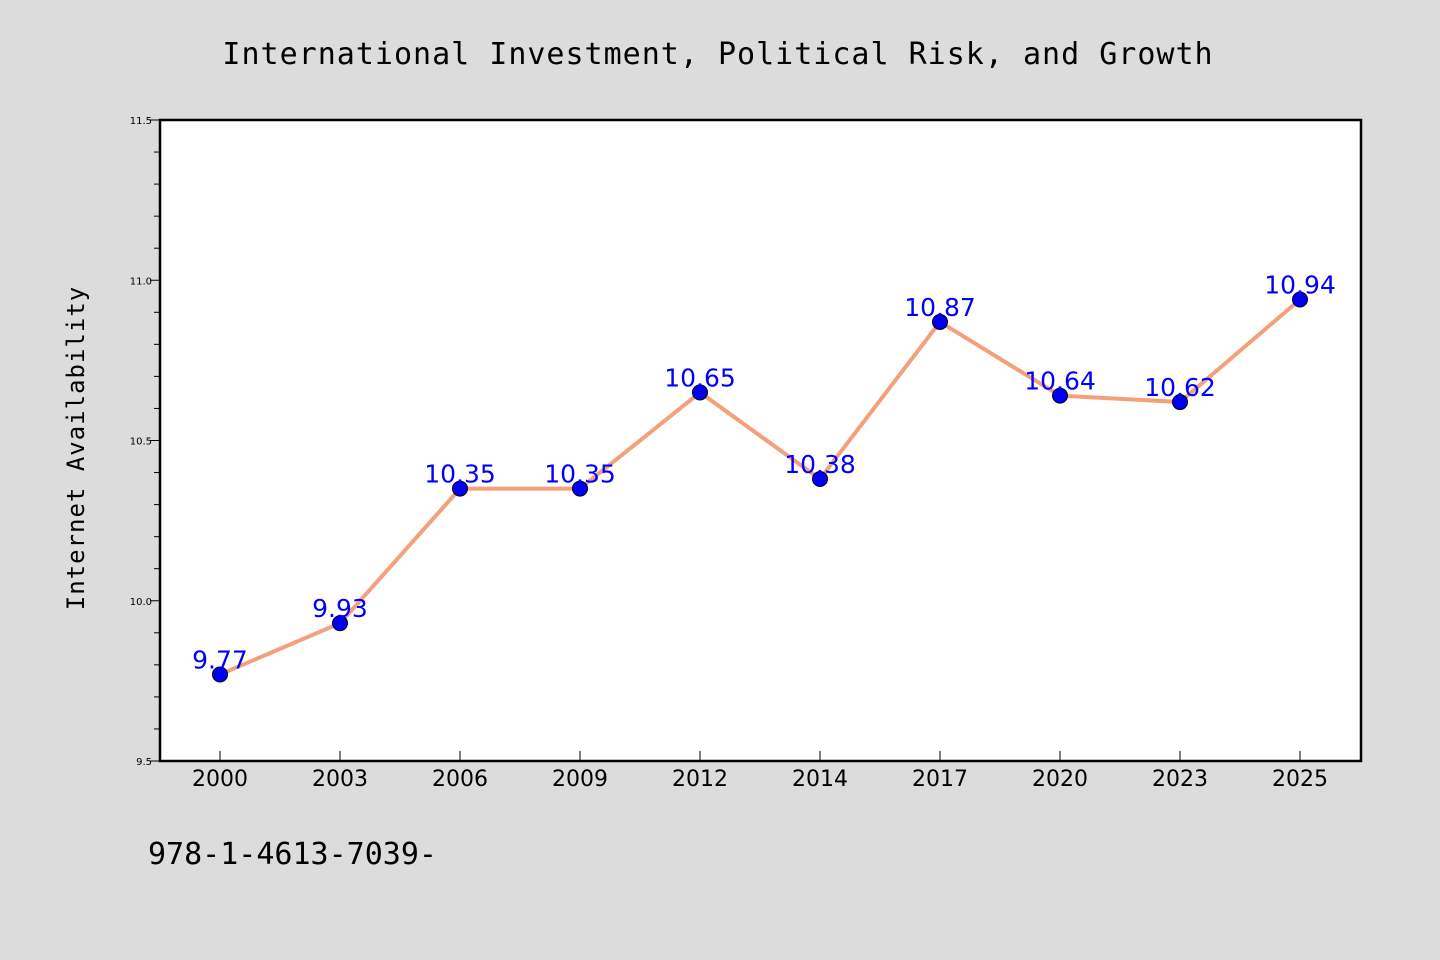 The height and width of the screenshot is (960, 1440). Describe the element at coordinates (292, 854) in the screenshot. I see `footnote-code: 978-1-4613-7039-` at that location.